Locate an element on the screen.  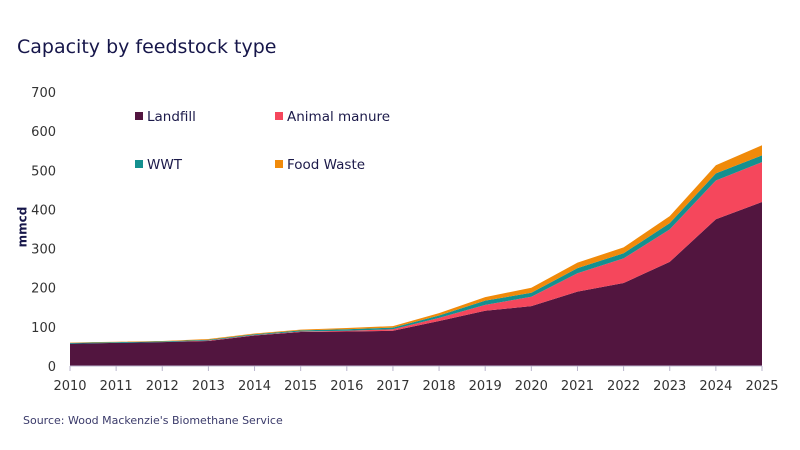
x-tick-label: 2023 is located at coordinates (669, 386).